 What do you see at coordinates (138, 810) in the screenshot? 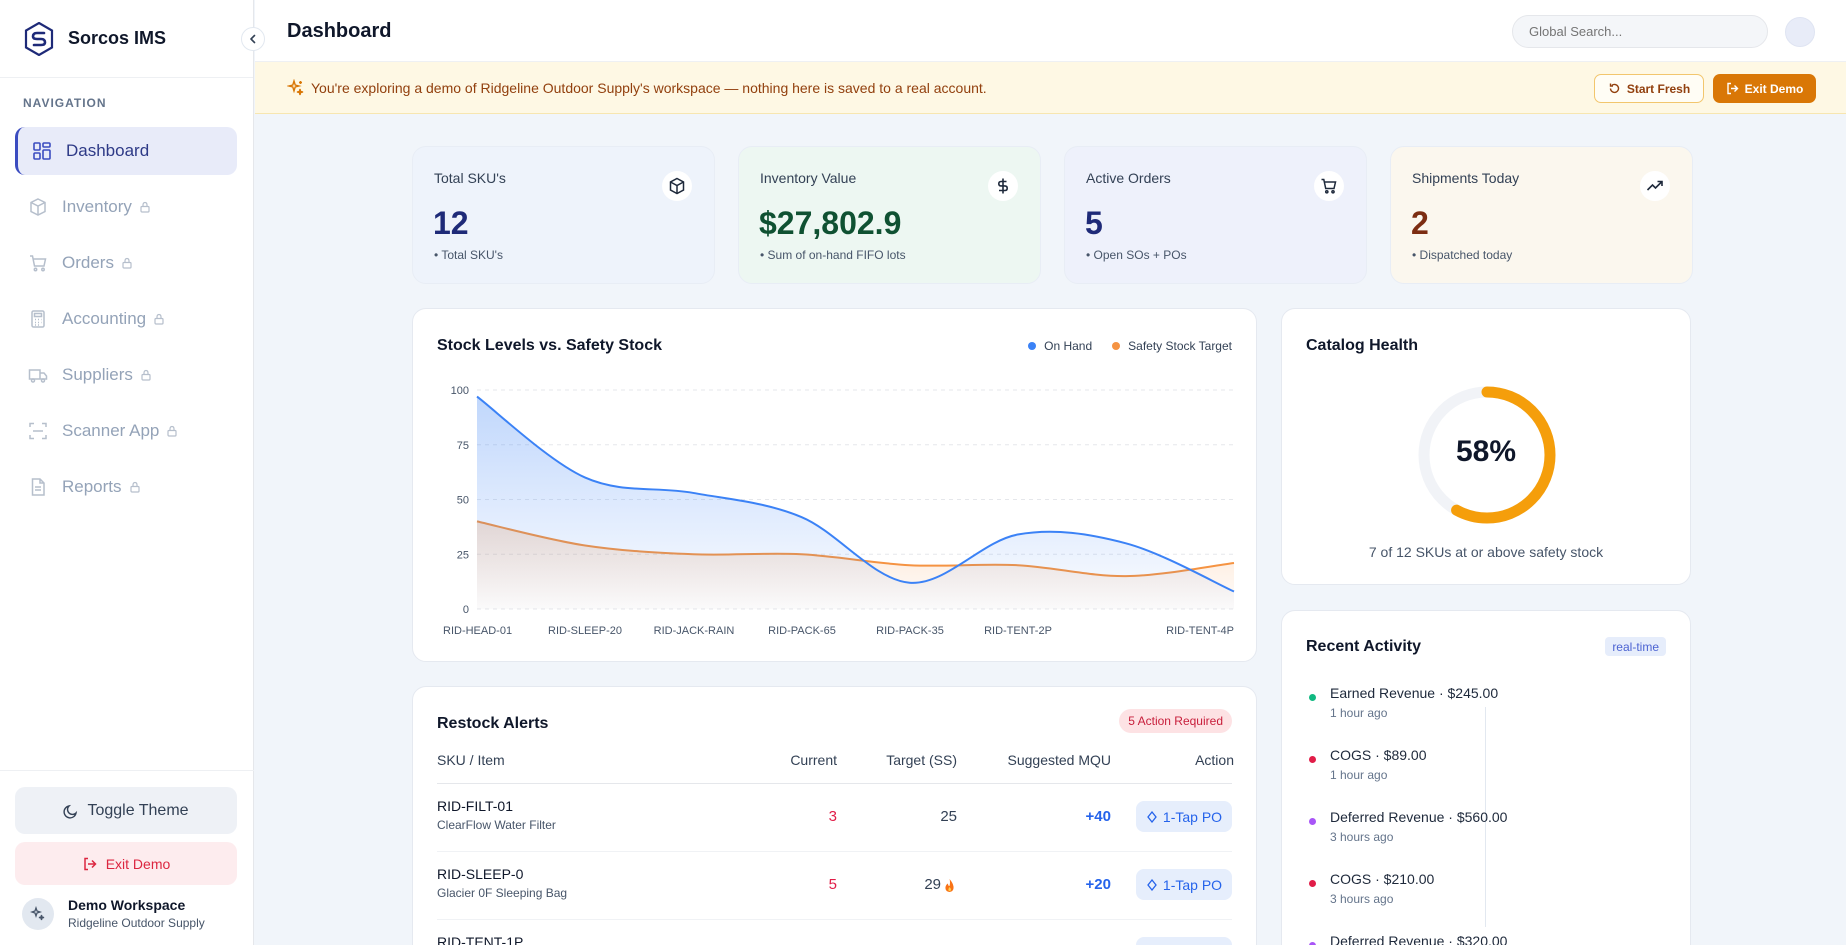
I see `toggle-theme-label: Toggle Theme` at bounding box center [138, 810].